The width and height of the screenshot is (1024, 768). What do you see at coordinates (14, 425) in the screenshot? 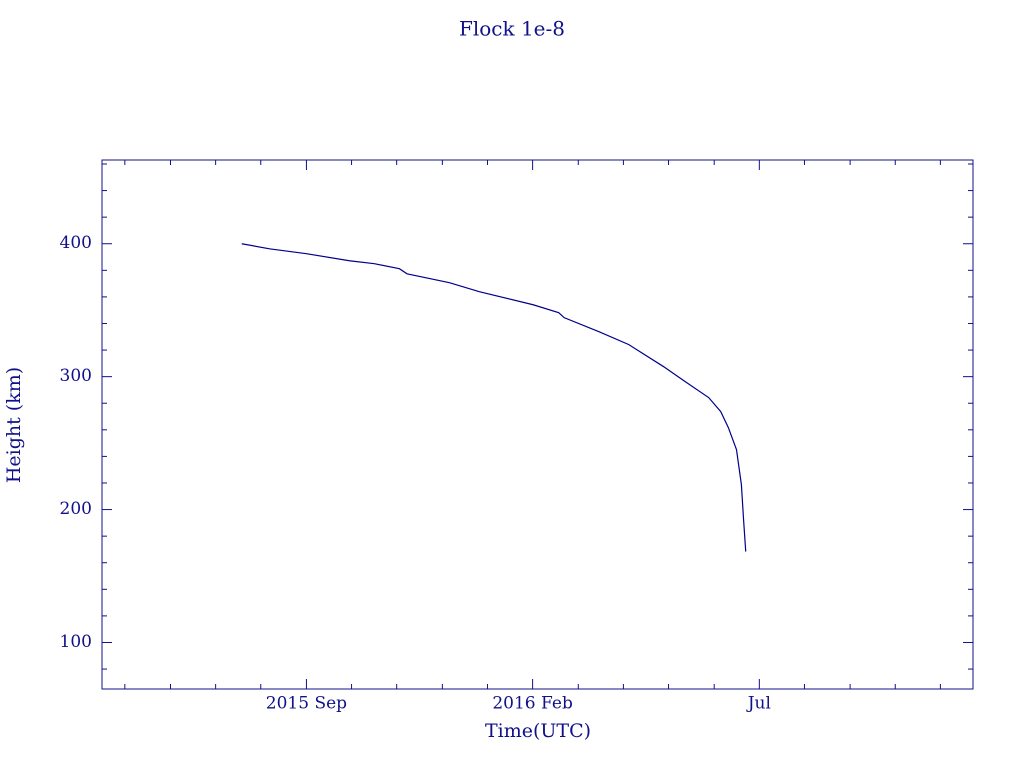
I see `y-axis-label: Height (km)` at bounding box center [14, 425].